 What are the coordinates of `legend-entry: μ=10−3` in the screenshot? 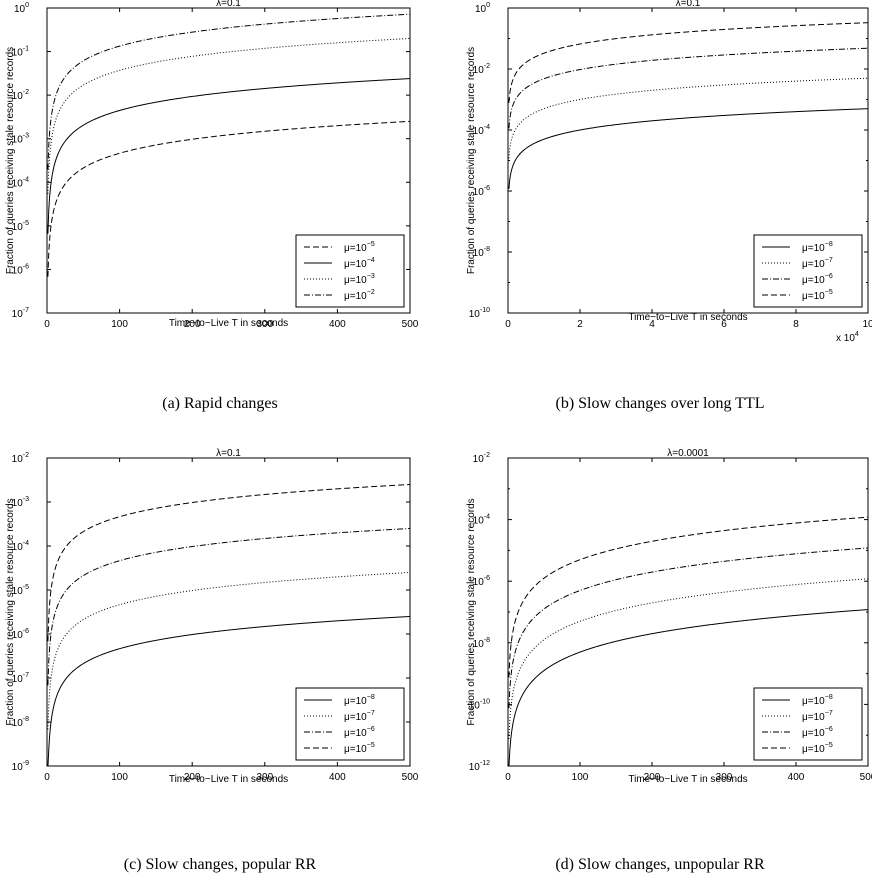 It's located at (359, 279).